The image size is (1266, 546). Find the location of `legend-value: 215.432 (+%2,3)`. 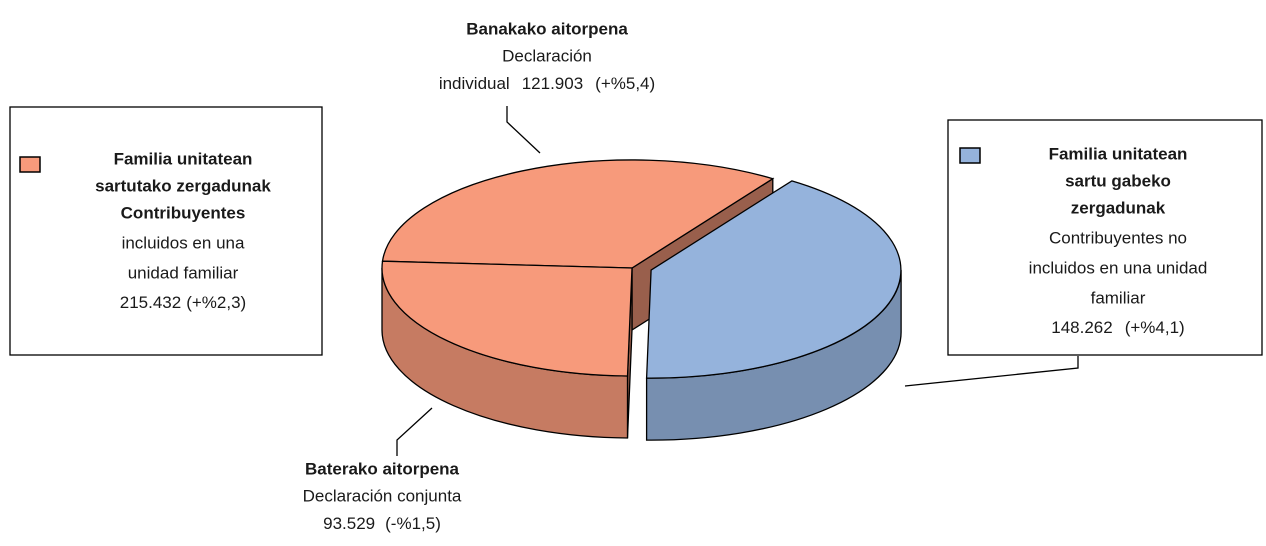

legend-value: 215.432 (+%2,3) is located at coordinates (183, 302).